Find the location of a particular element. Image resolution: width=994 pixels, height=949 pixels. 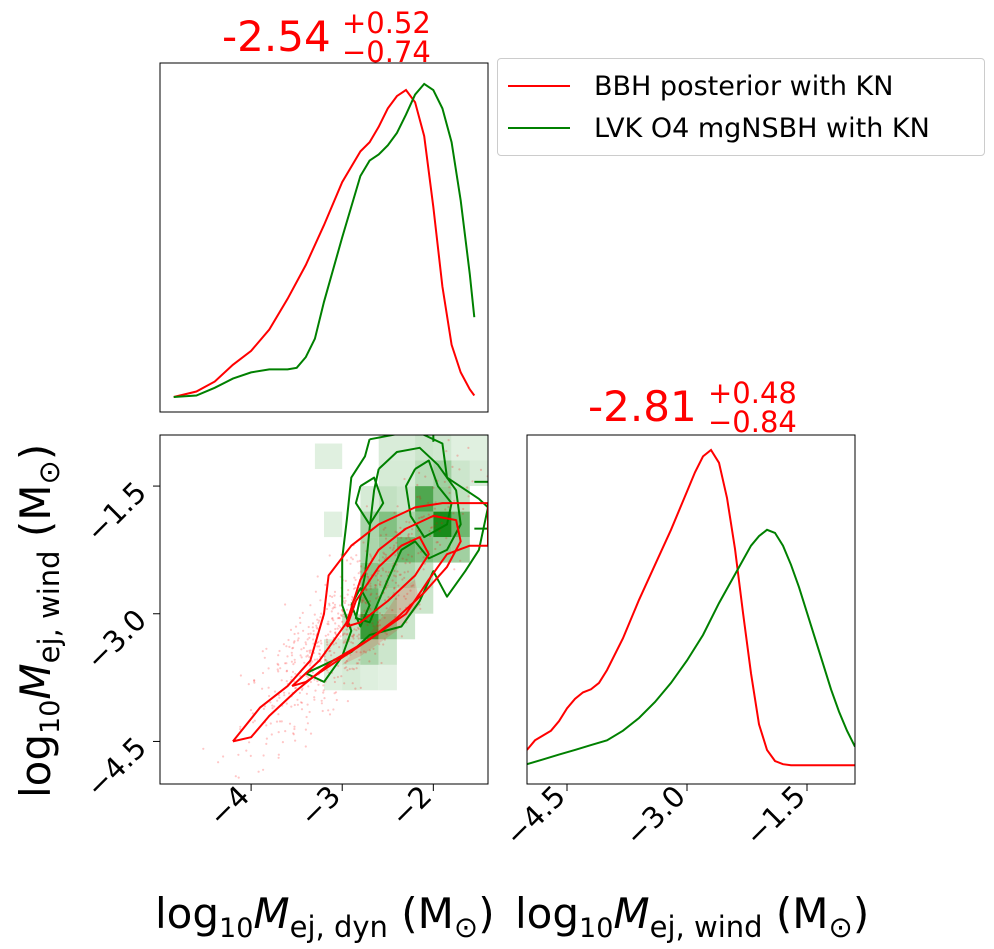

wind-marginal-title-plus: +0.48 is located at coordinates (752, 393).